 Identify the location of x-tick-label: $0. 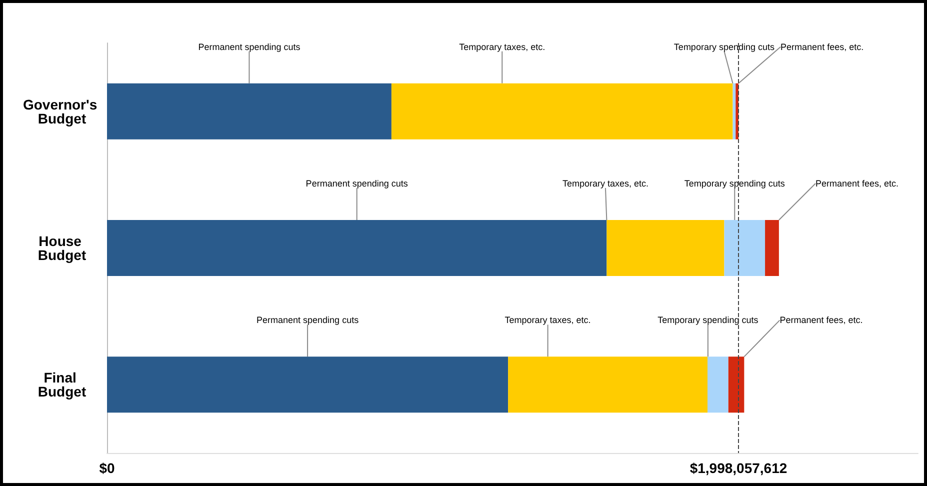
(107, 468).